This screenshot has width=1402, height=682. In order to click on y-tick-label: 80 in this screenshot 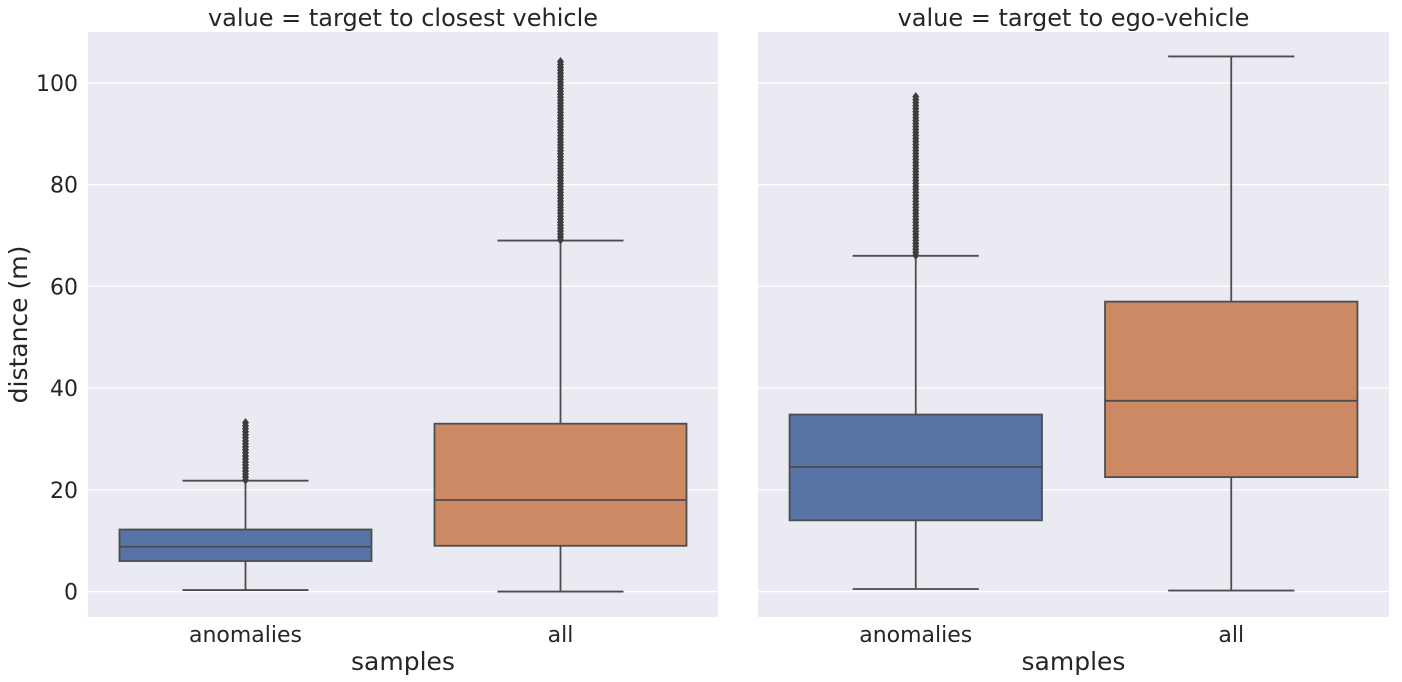, I will do `click(64, 186)`.